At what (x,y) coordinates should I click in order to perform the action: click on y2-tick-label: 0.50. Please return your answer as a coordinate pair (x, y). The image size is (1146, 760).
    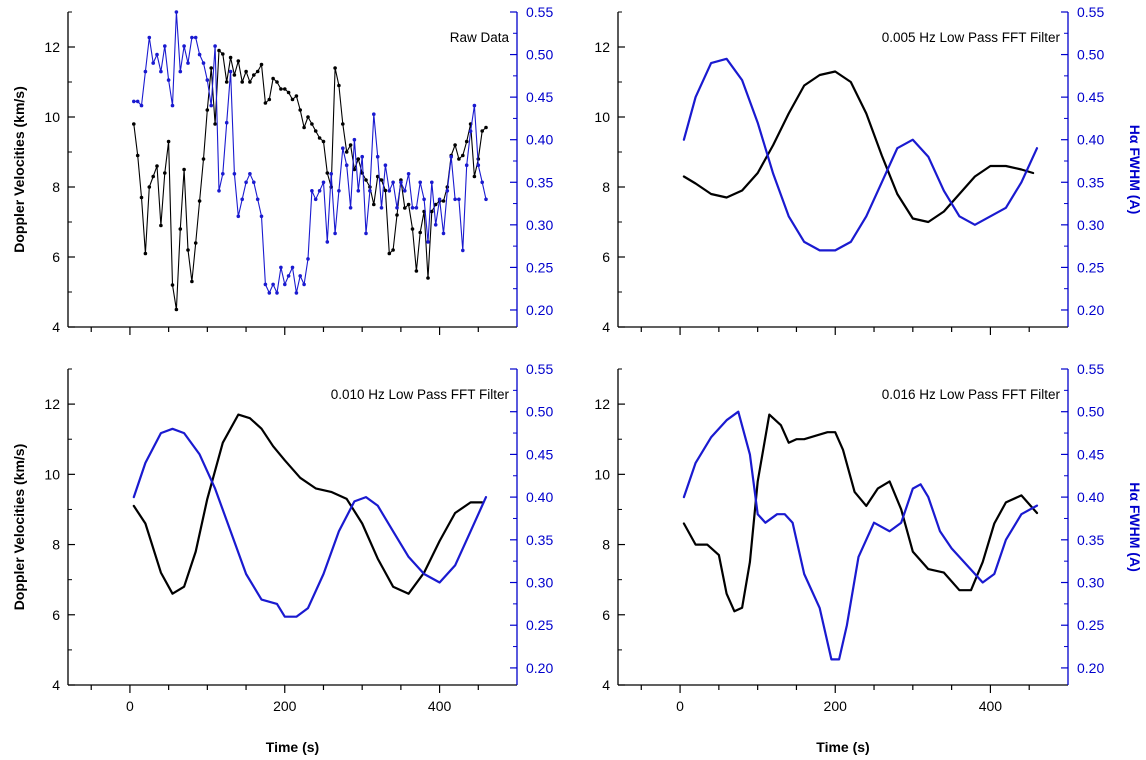
    Looking at the image, I should click on (539, 55).